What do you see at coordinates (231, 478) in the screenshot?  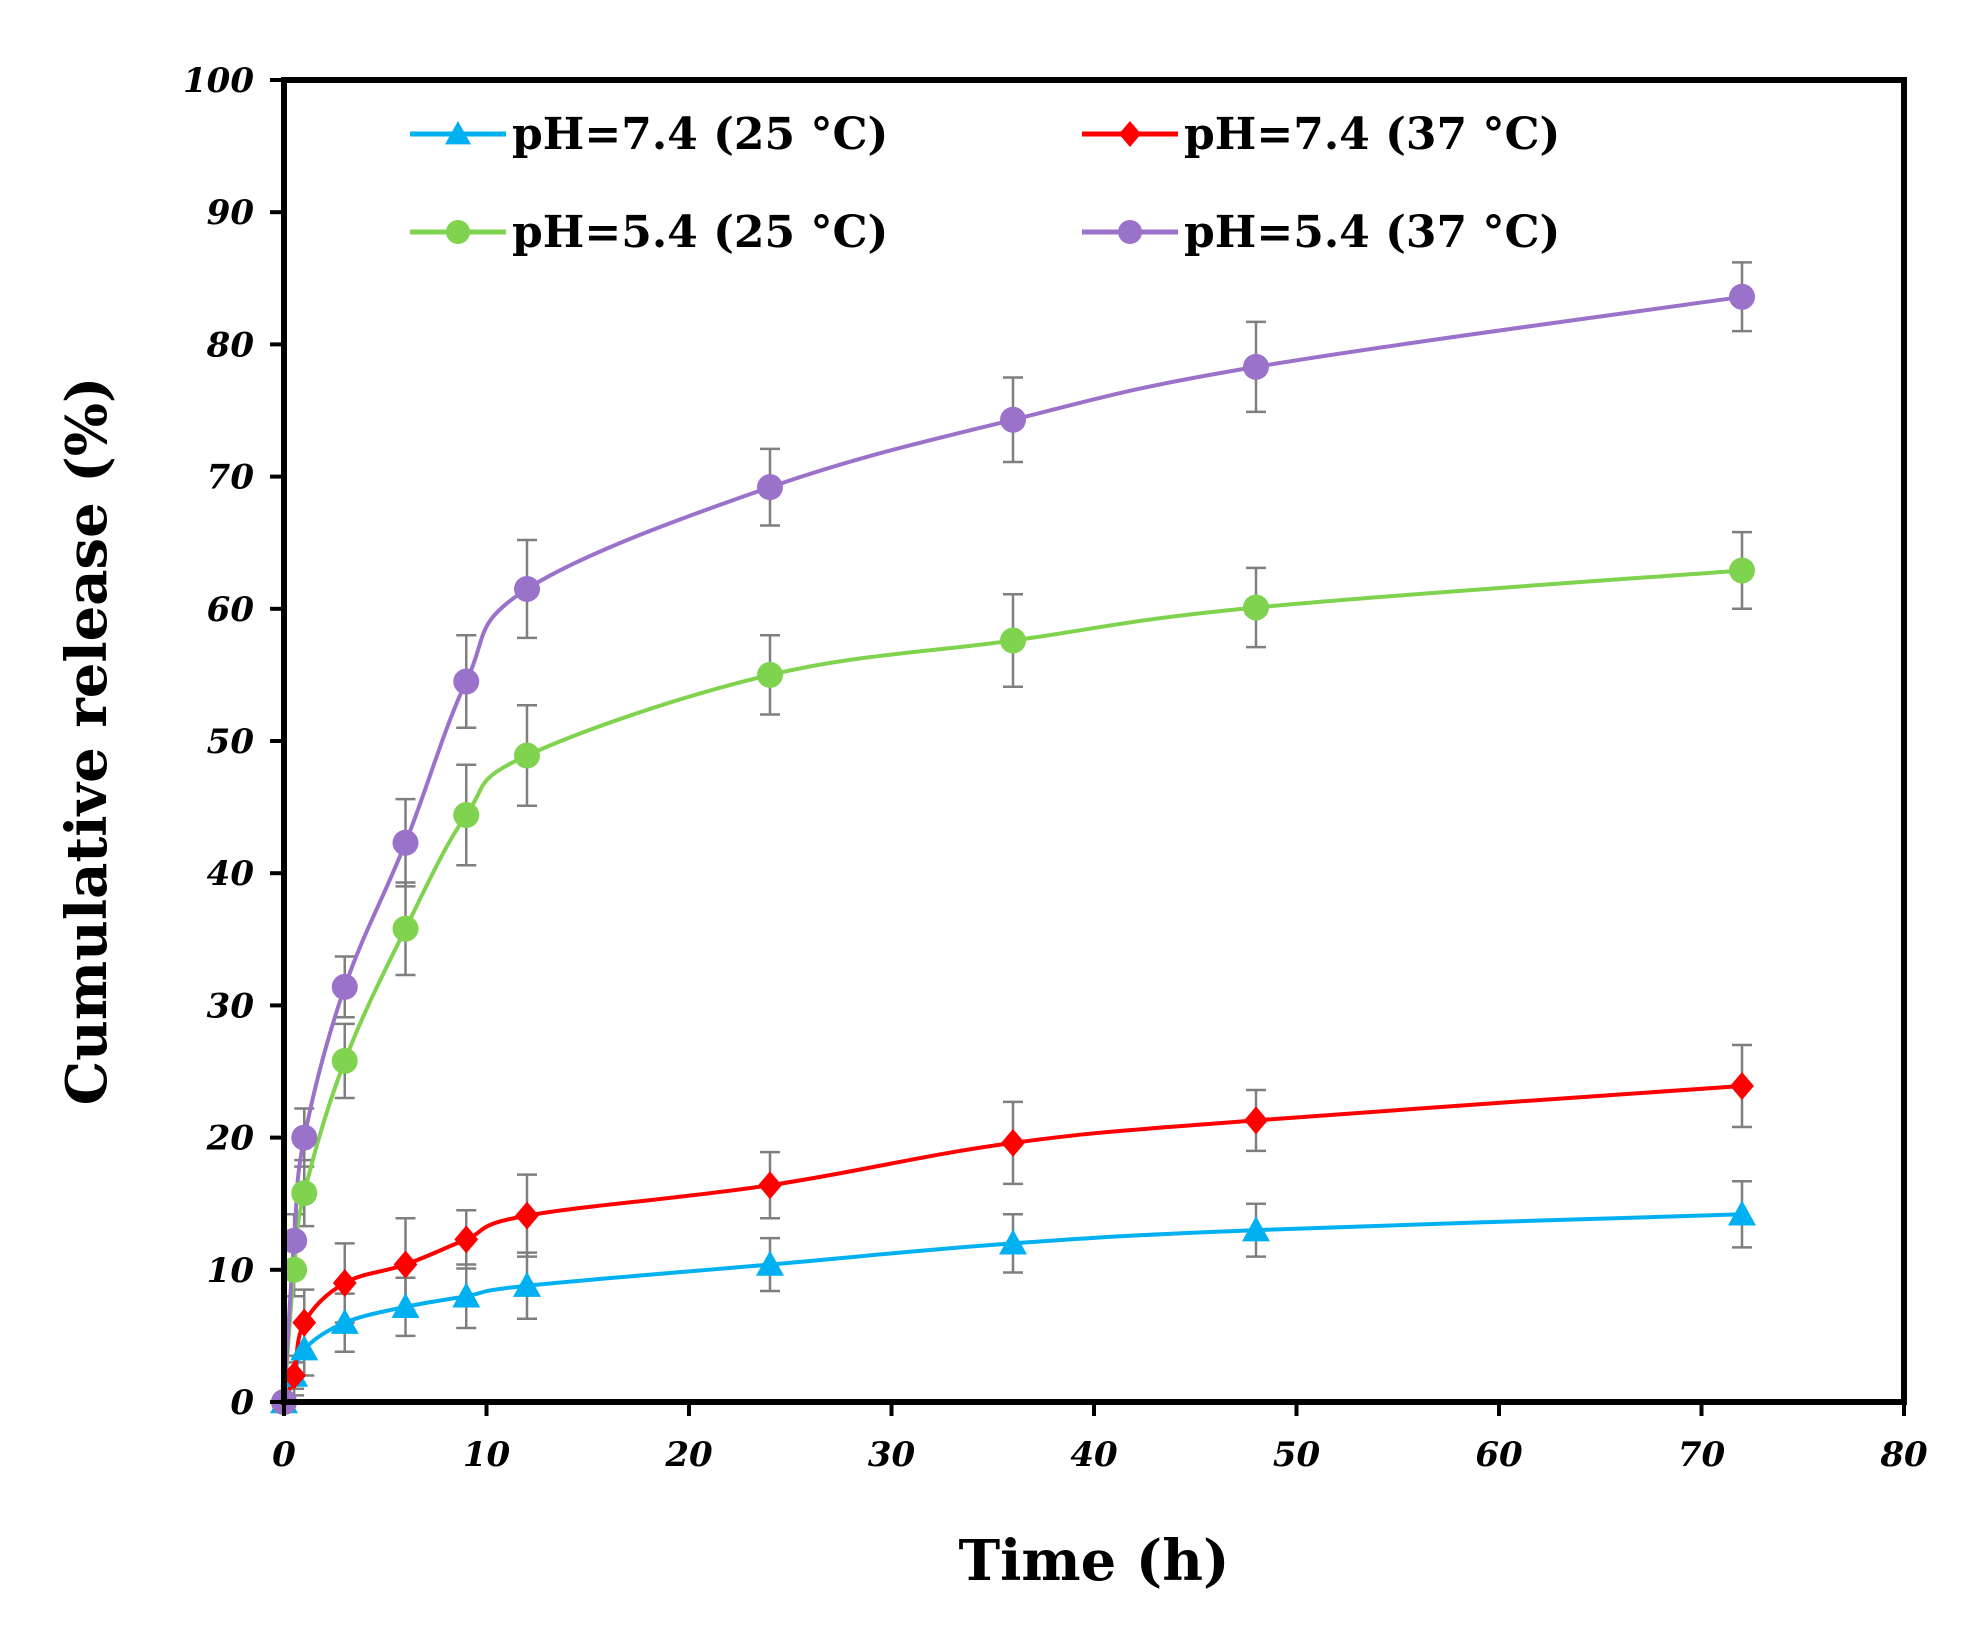 I see `y-tick-label: 70` at bounding box center [231, 478].